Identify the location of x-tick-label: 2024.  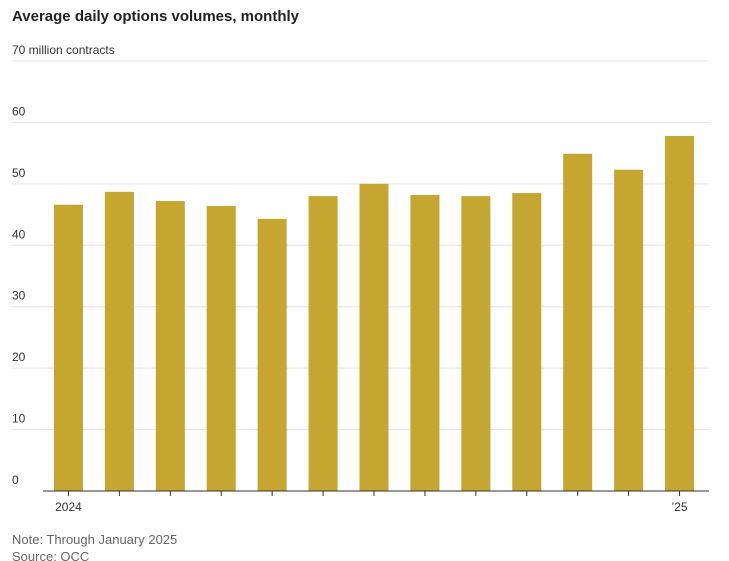
(68, 507).